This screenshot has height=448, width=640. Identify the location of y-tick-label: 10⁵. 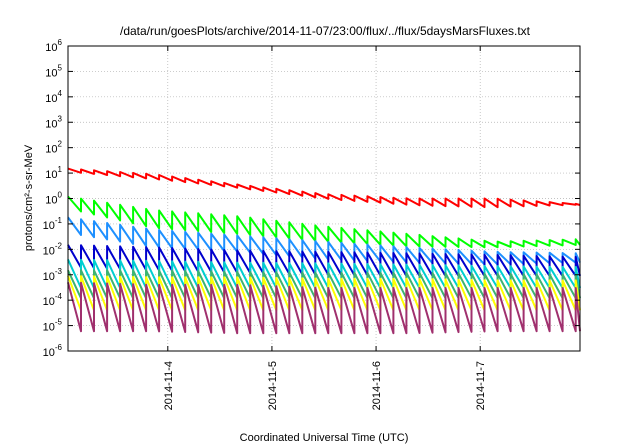
(53, 71).